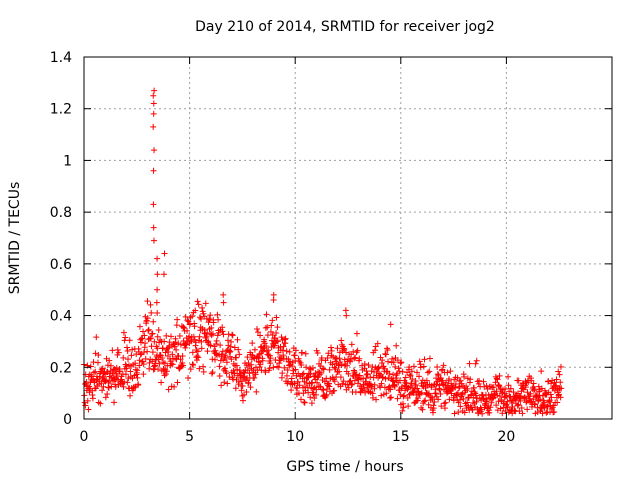  I want to click on y-axis-label: SRMTID / TECUs, so click(15, 238).